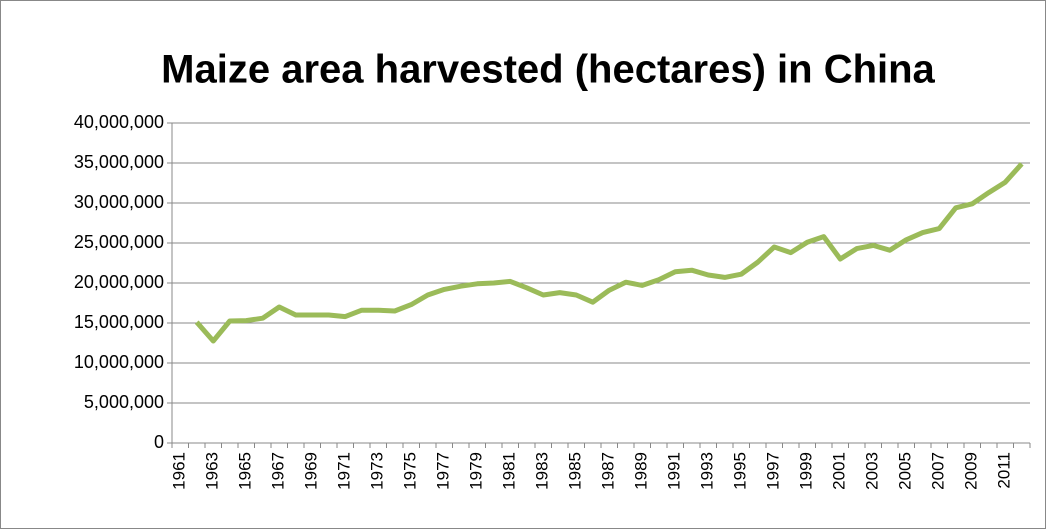 The height and width of the screenshot is (529, 1046). What do you see at coordinates (608, 471) in the screenshot?
I see `x-tick-label: 1987` at bounding box center [608, 471].